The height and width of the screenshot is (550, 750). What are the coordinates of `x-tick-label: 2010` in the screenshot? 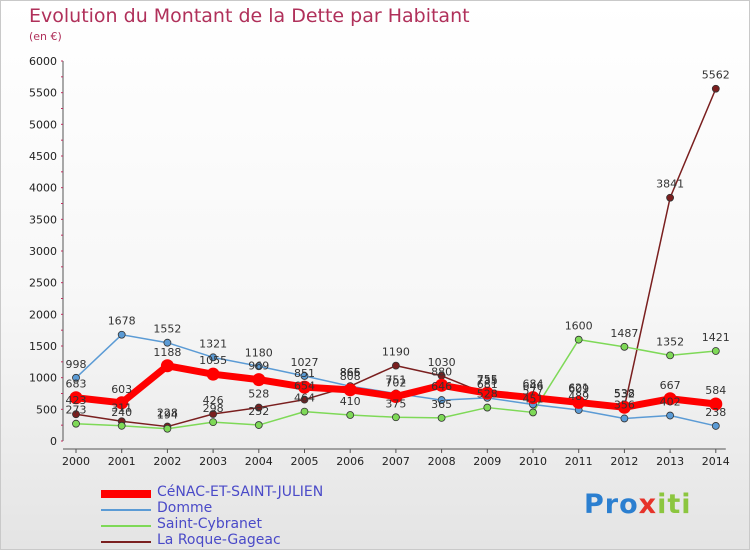 It's located at (533, 461).